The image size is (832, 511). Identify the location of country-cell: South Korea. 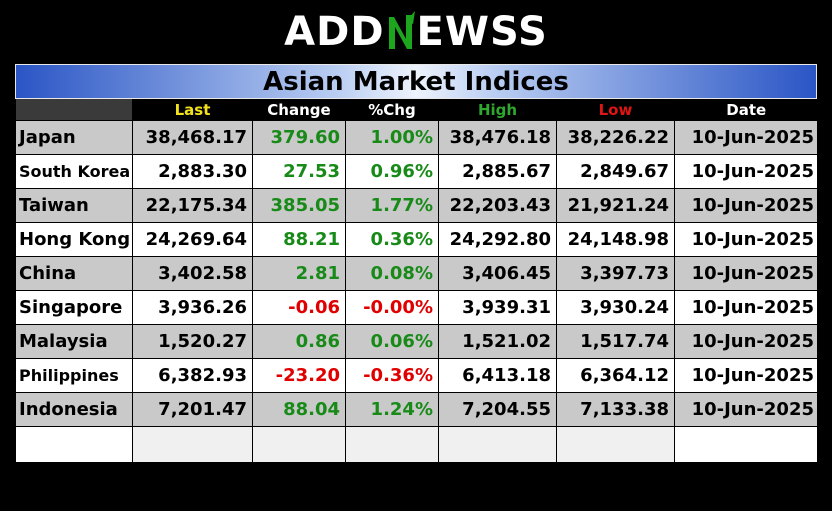
(74, 171).